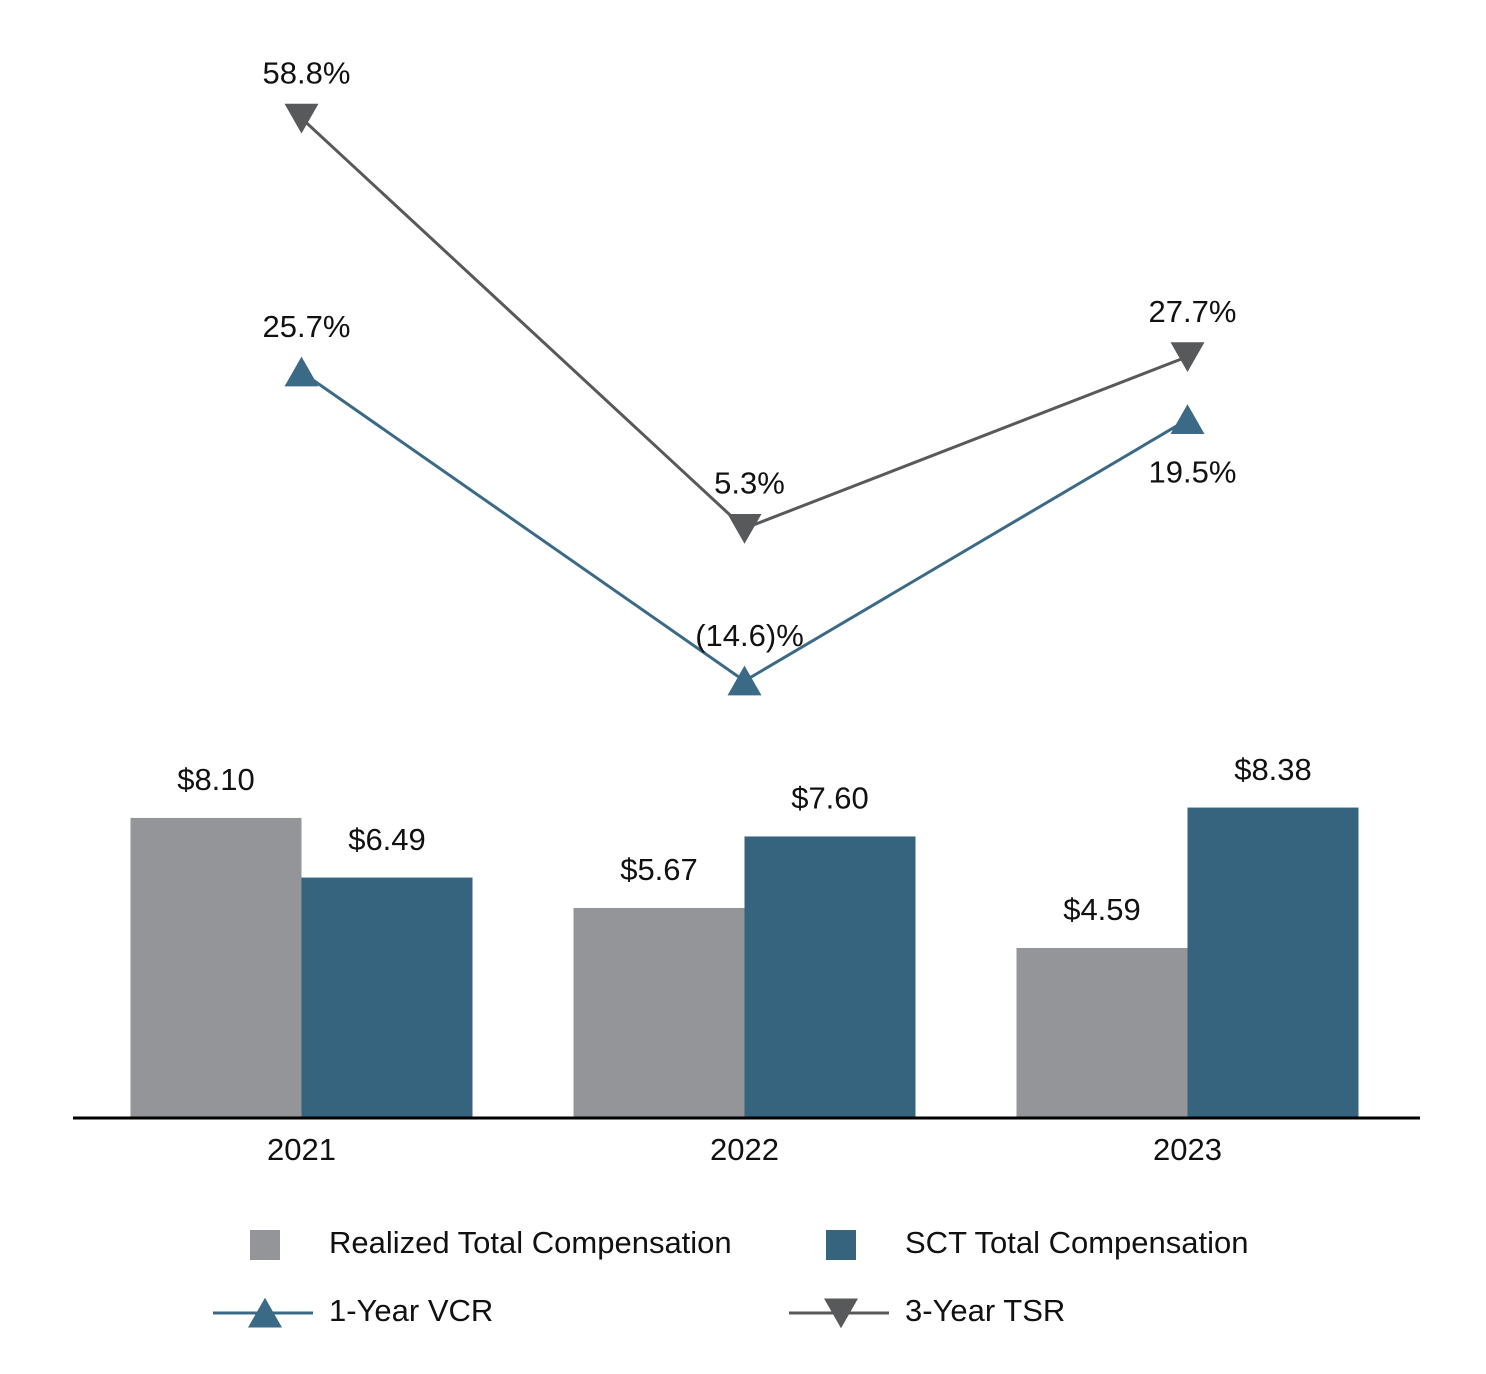  Describe the element at coordinates (387, 839) in the screenshot. I see `bar-value-label: $6.49` at that location.